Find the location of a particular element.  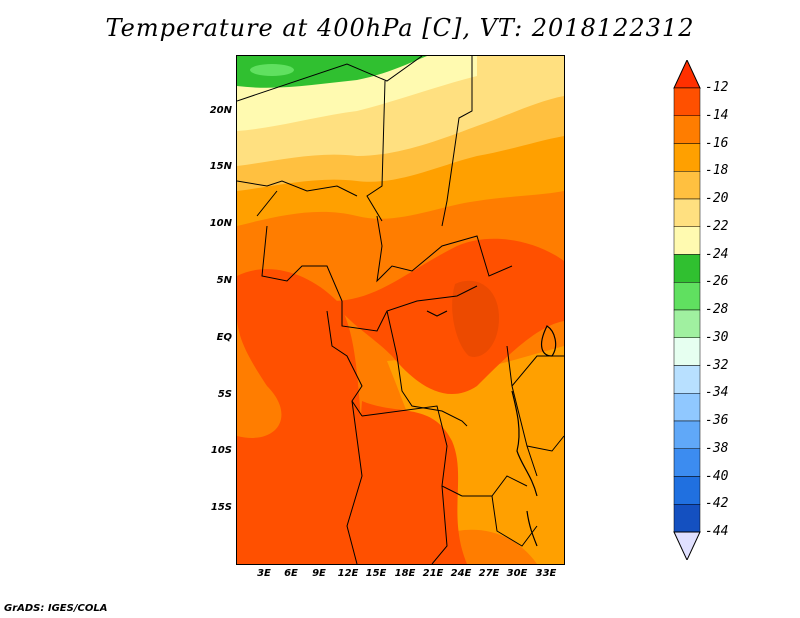

colorbar-label: -16 is located at coordinates (717, 143).